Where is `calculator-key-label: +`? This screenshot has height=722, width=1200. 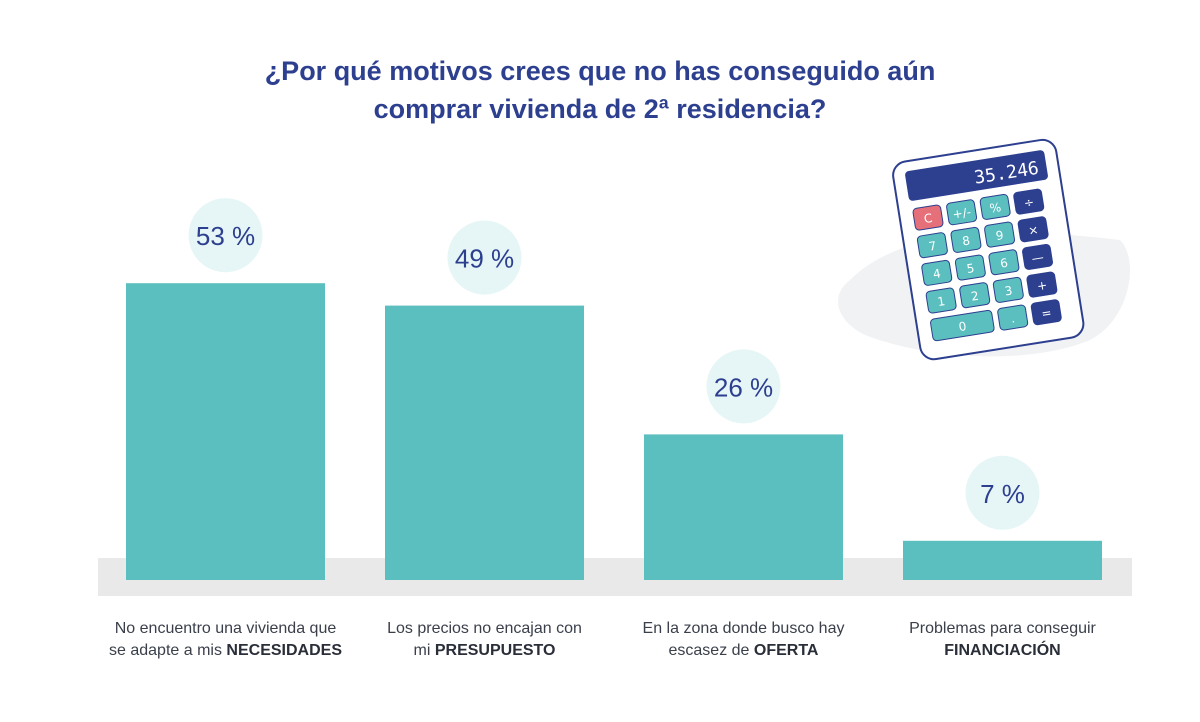
calculator-key-label: + is located at coordinates (1042, 285).